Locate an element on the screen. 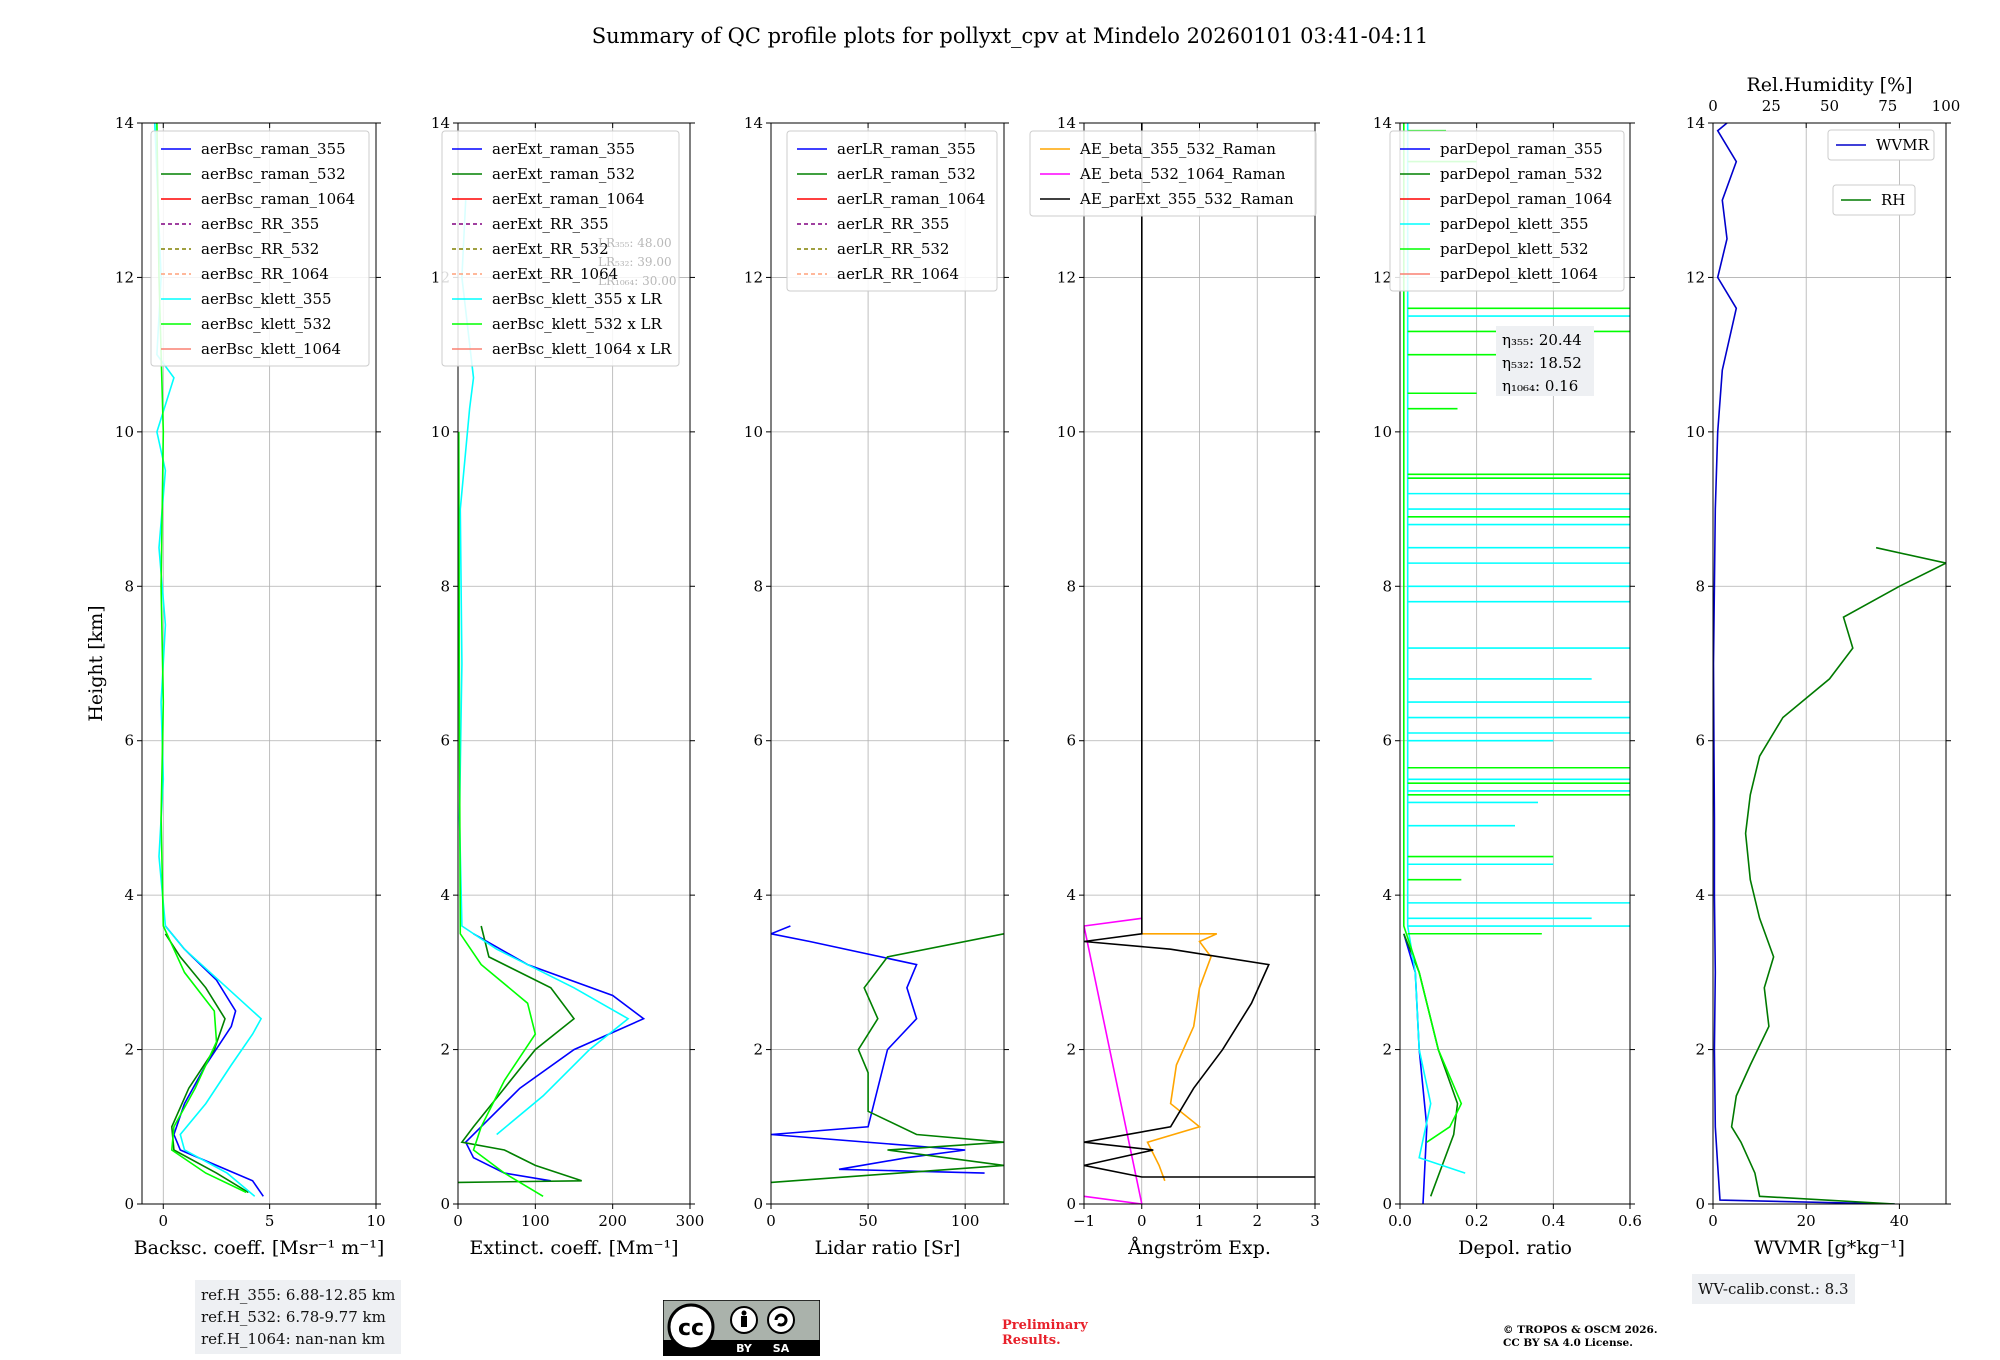 The height and width of the screenshot is (1360, 2000). sa-share-icon is located at coordinates (781, 1320).